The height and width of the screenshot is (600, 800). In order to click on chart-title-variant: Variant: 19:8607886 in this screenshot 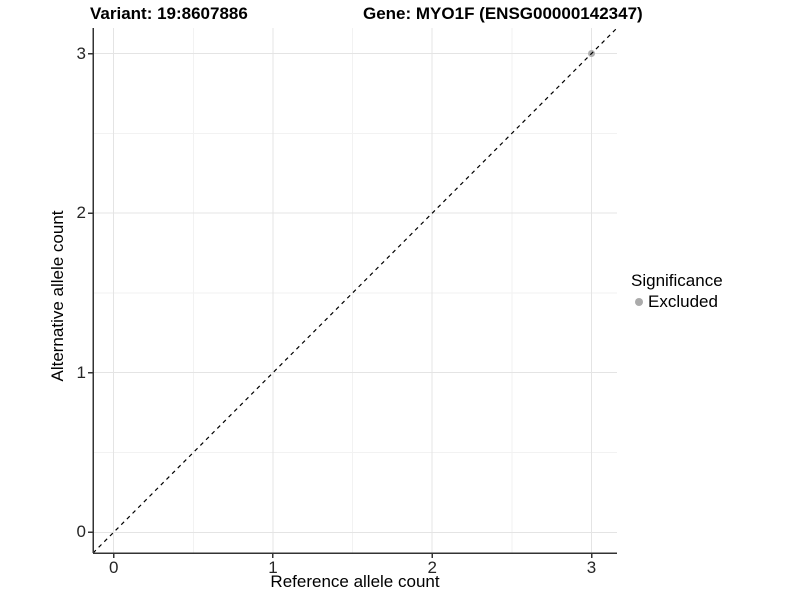, I will do `click(169, 13)`.